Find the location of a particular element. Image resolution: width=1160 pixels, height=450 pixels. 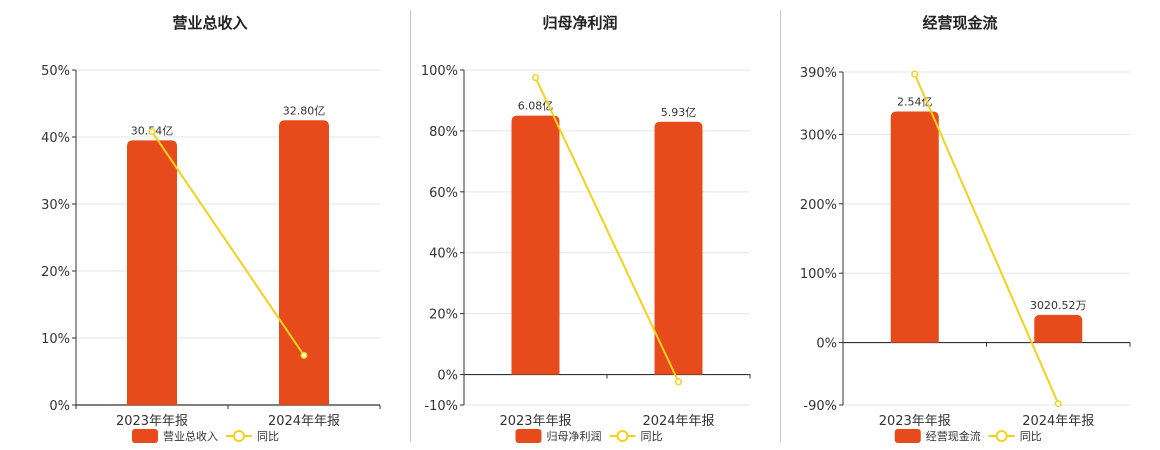

y-tick-label: 200% is located at coordinates (818, 205).